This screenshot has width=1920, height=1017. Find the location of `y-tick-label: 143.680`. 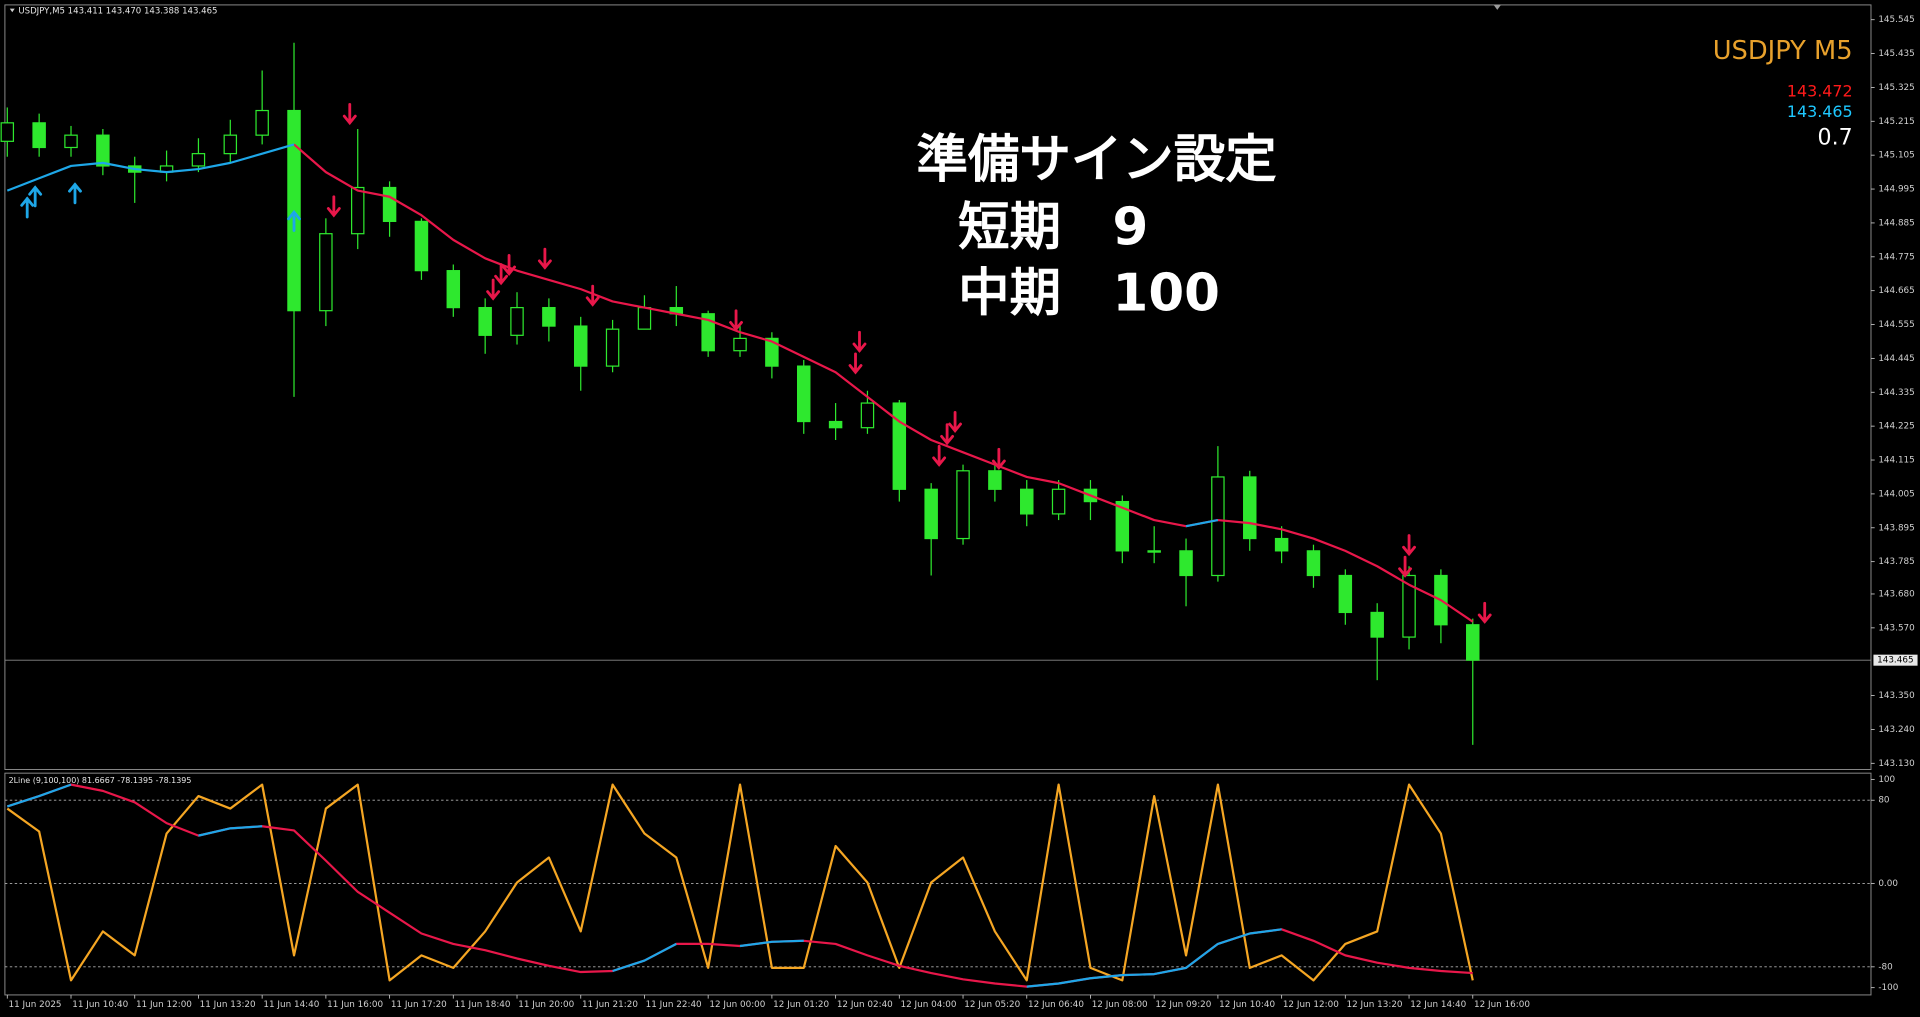

y-tick-label: 143.680 is located at coordinates (1896, 594).